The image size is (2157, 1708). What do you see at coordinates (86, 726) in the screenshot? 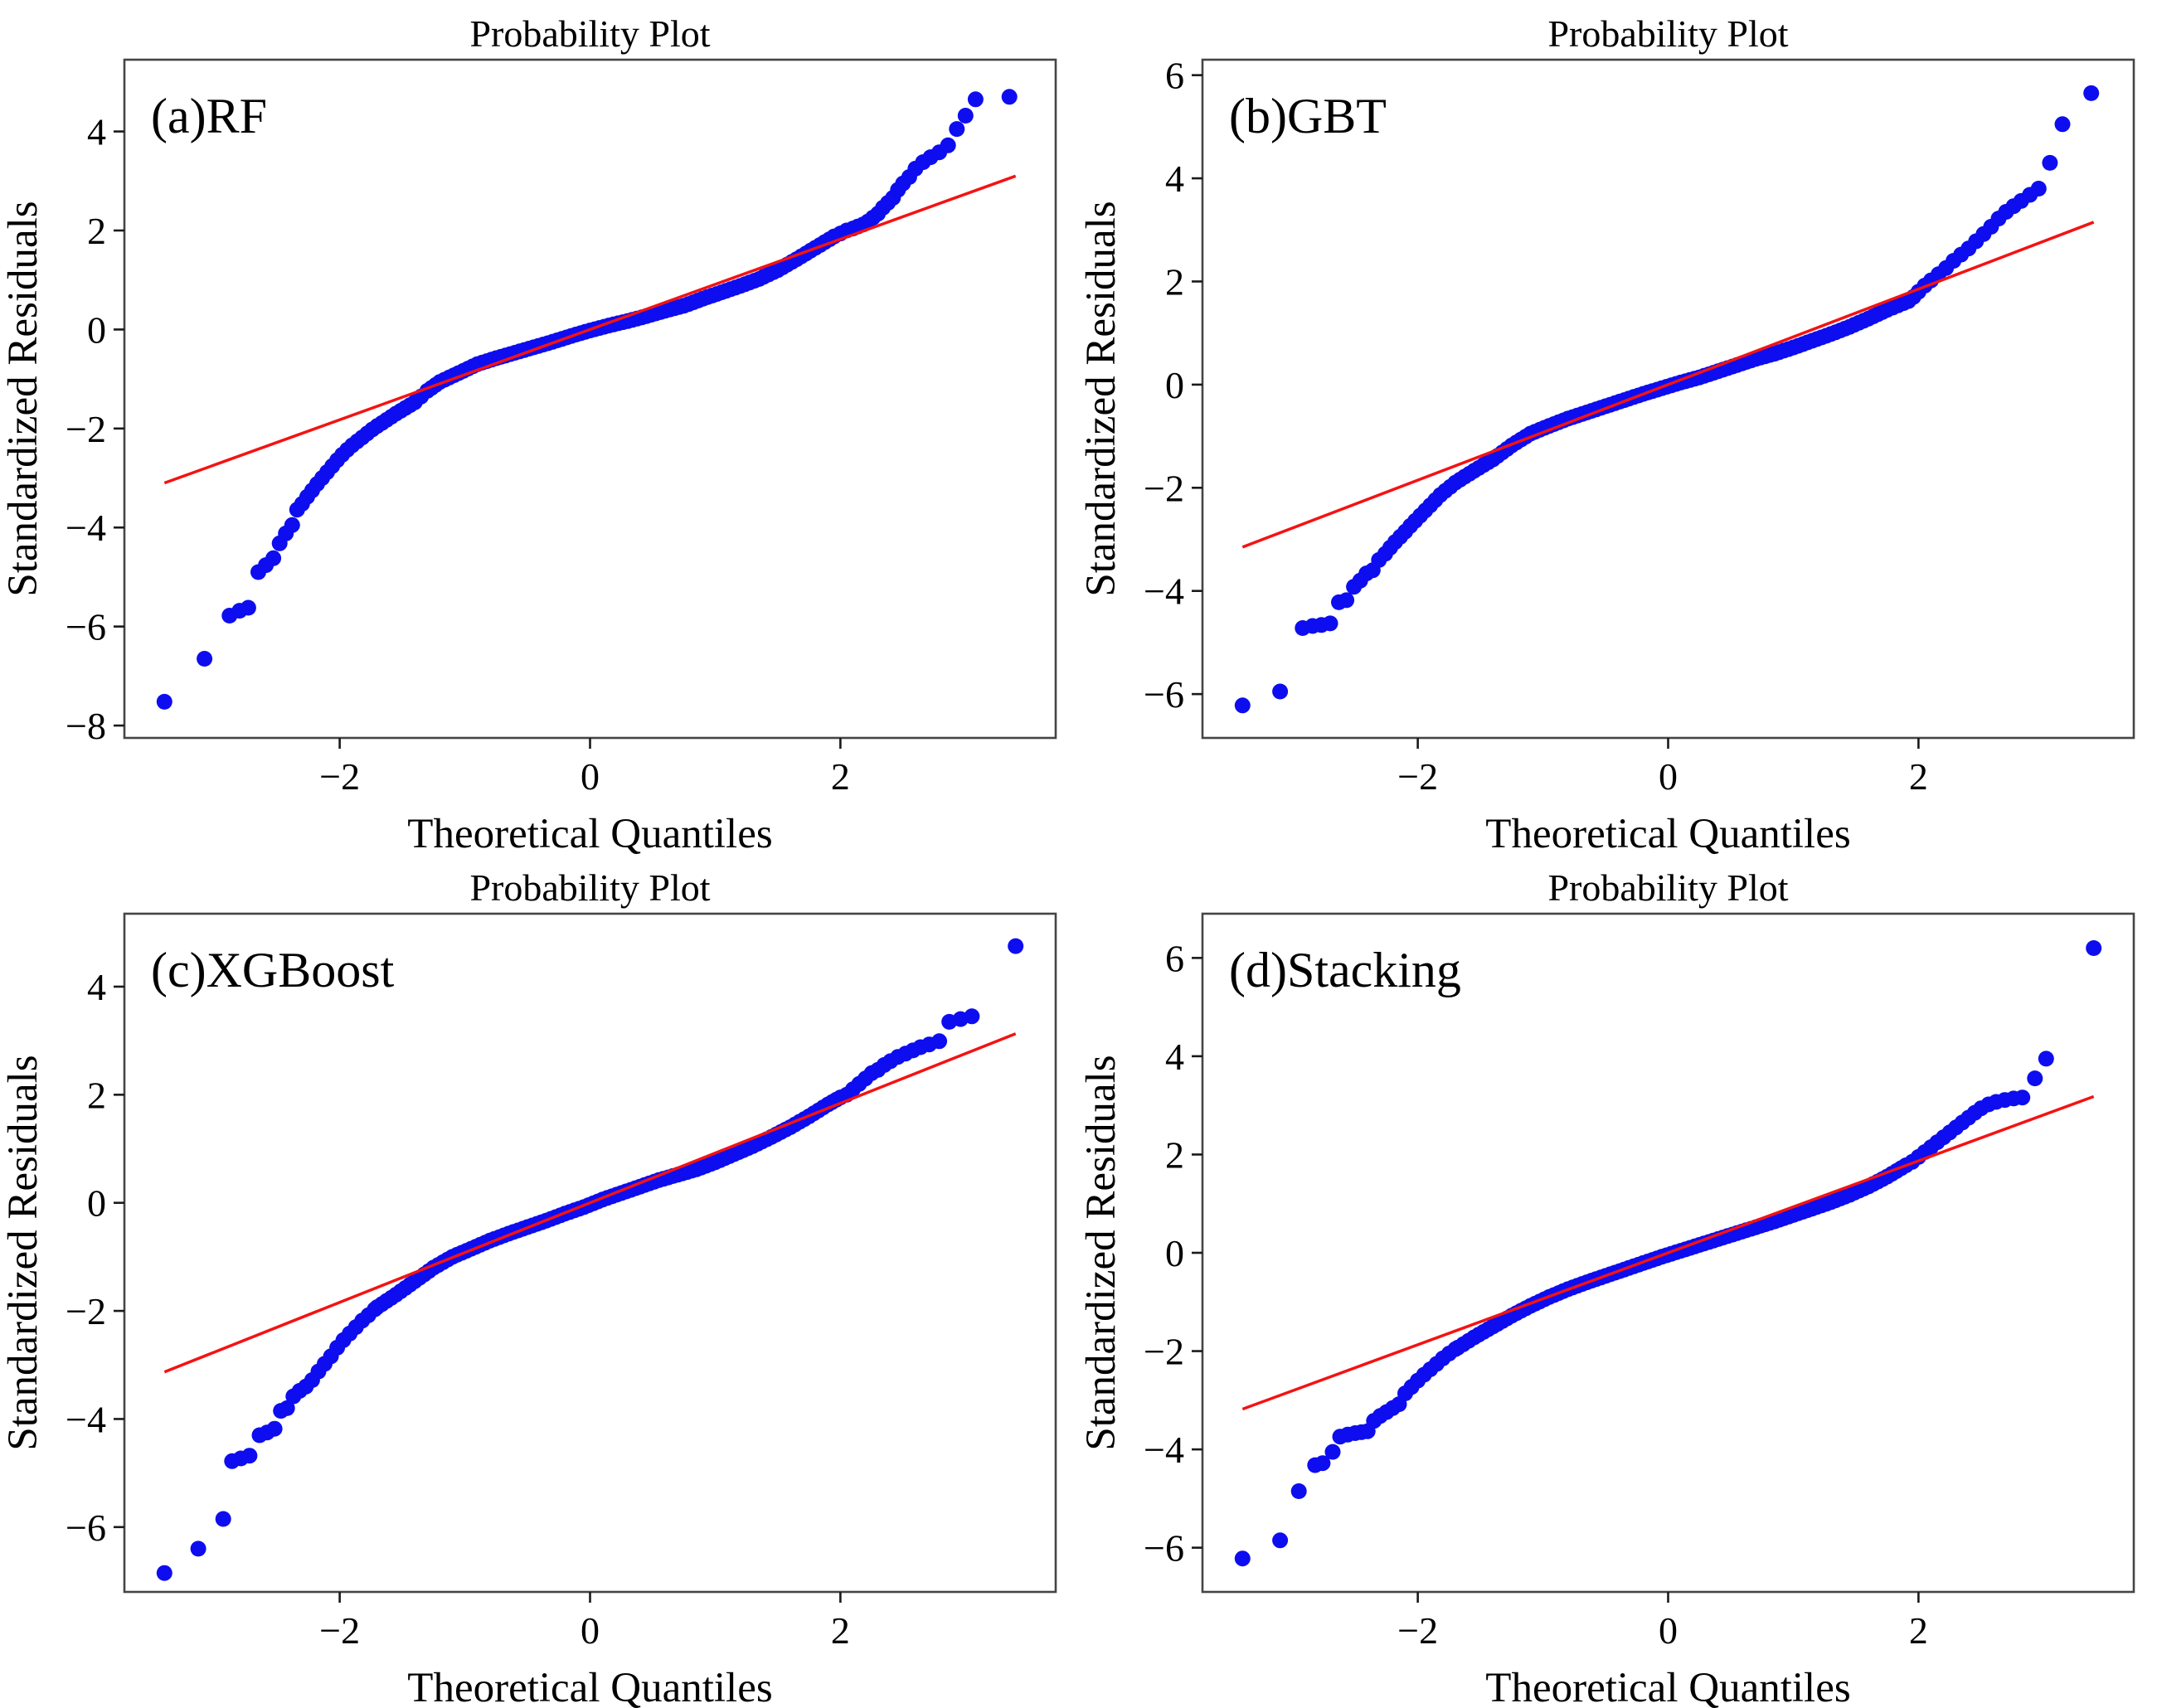
I see `y-tick-label: −8` at bounding box center [86, 726].